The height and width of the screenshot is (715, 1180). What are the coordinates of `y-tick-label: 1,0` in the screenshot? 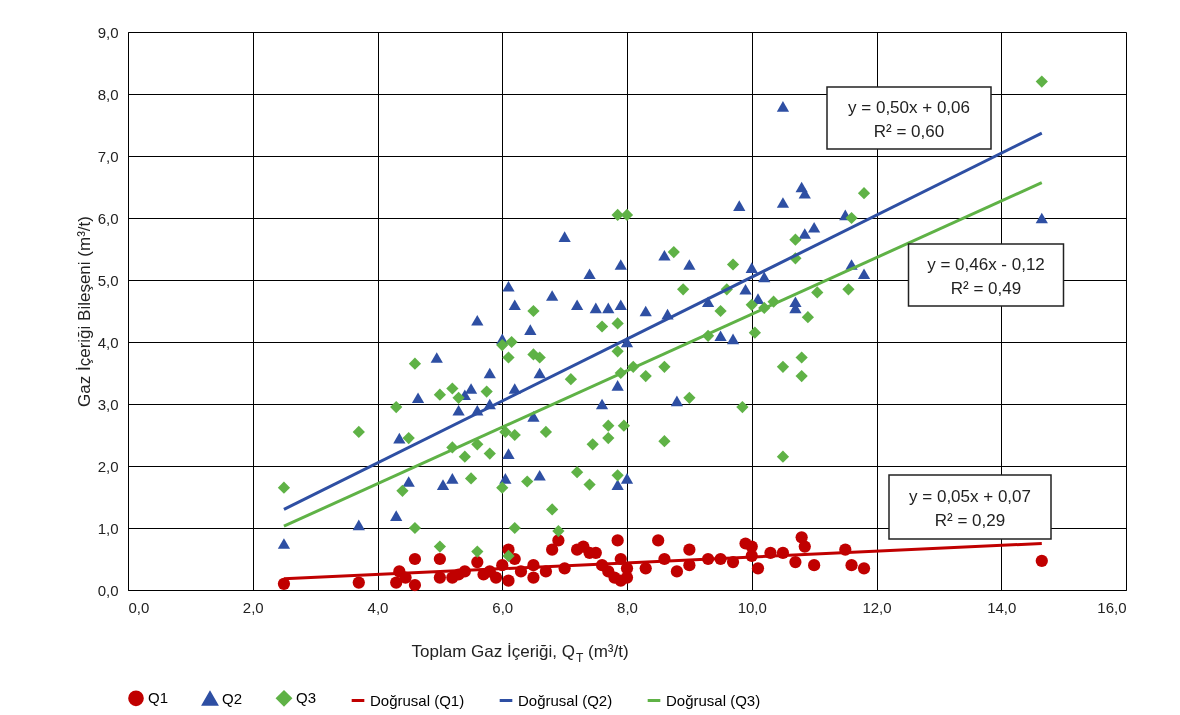 It's located at (108, 528).